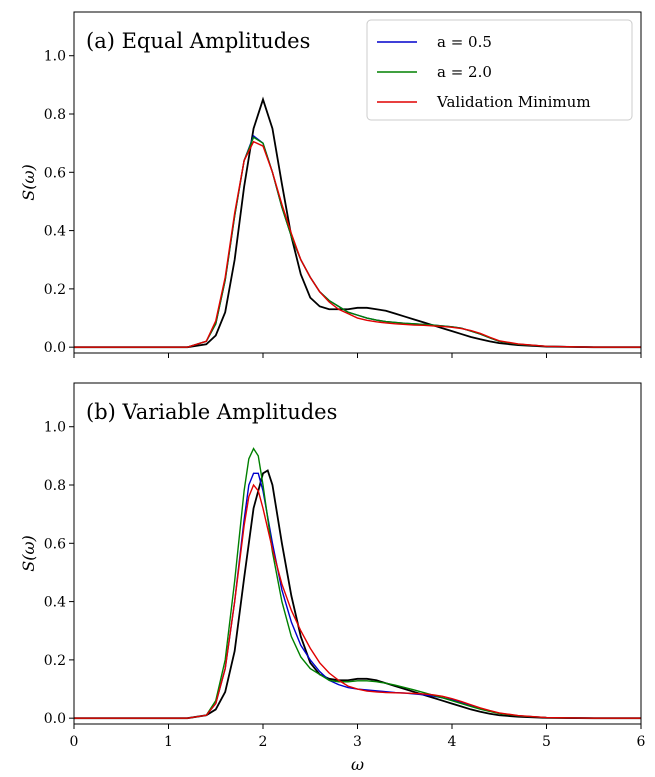 Image resolution: width=655 pixels, height=777 pixels. Describe the element at coordinates (452, 742) in the screenshot. I see `x-tick-label: 4` at that location.